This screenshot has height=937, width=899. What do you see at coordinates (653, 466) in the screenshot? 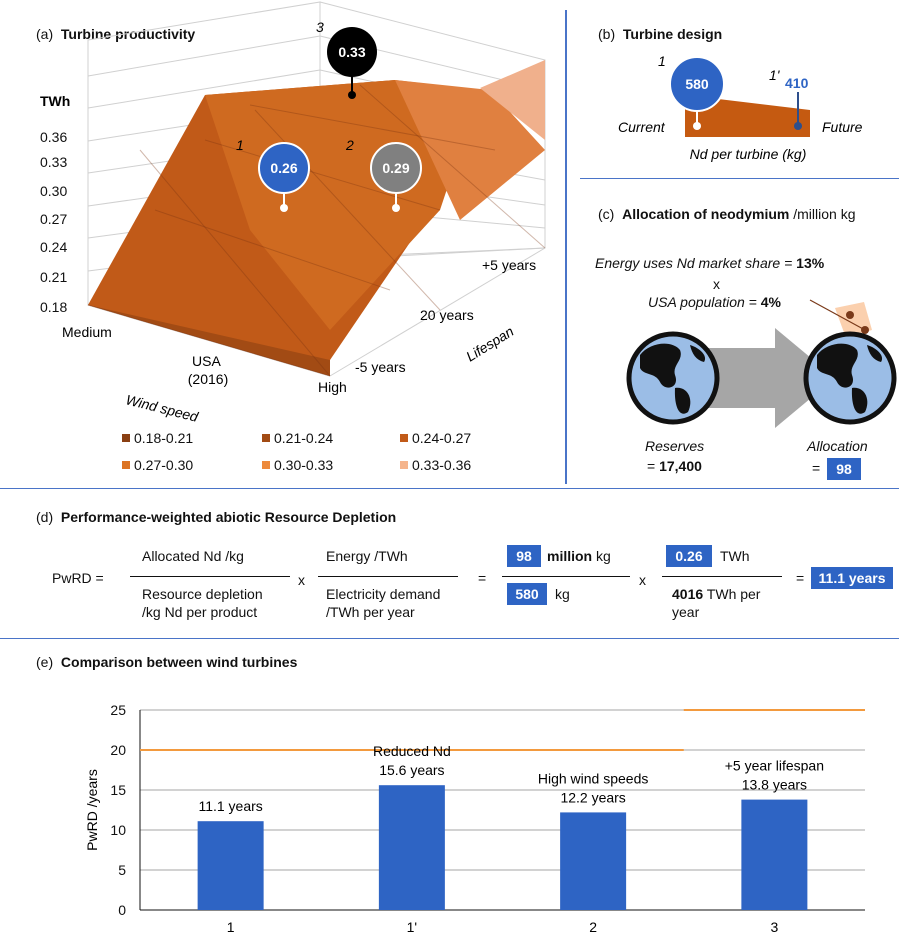
I see `reserves-eq: =` at bounding box center [653, 466].